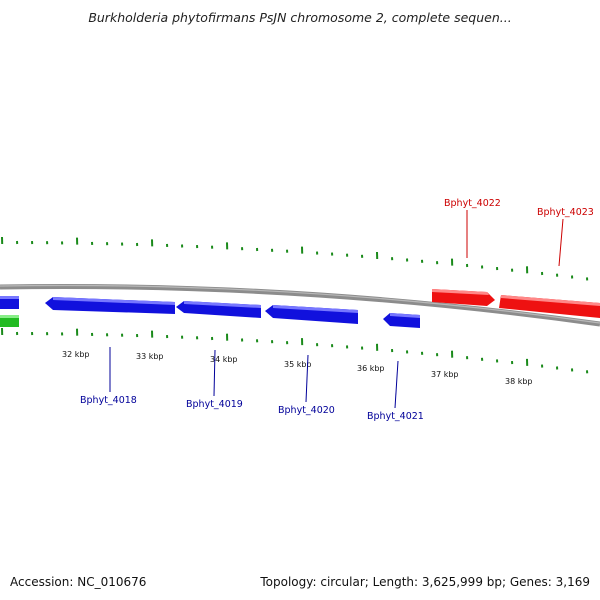 This screenshot has width=600, height=600. Describe the element at coordinates (108, 400) in the screenshot. I see `gene-label-bphyt-4018: Bphyt_4018` at that location.